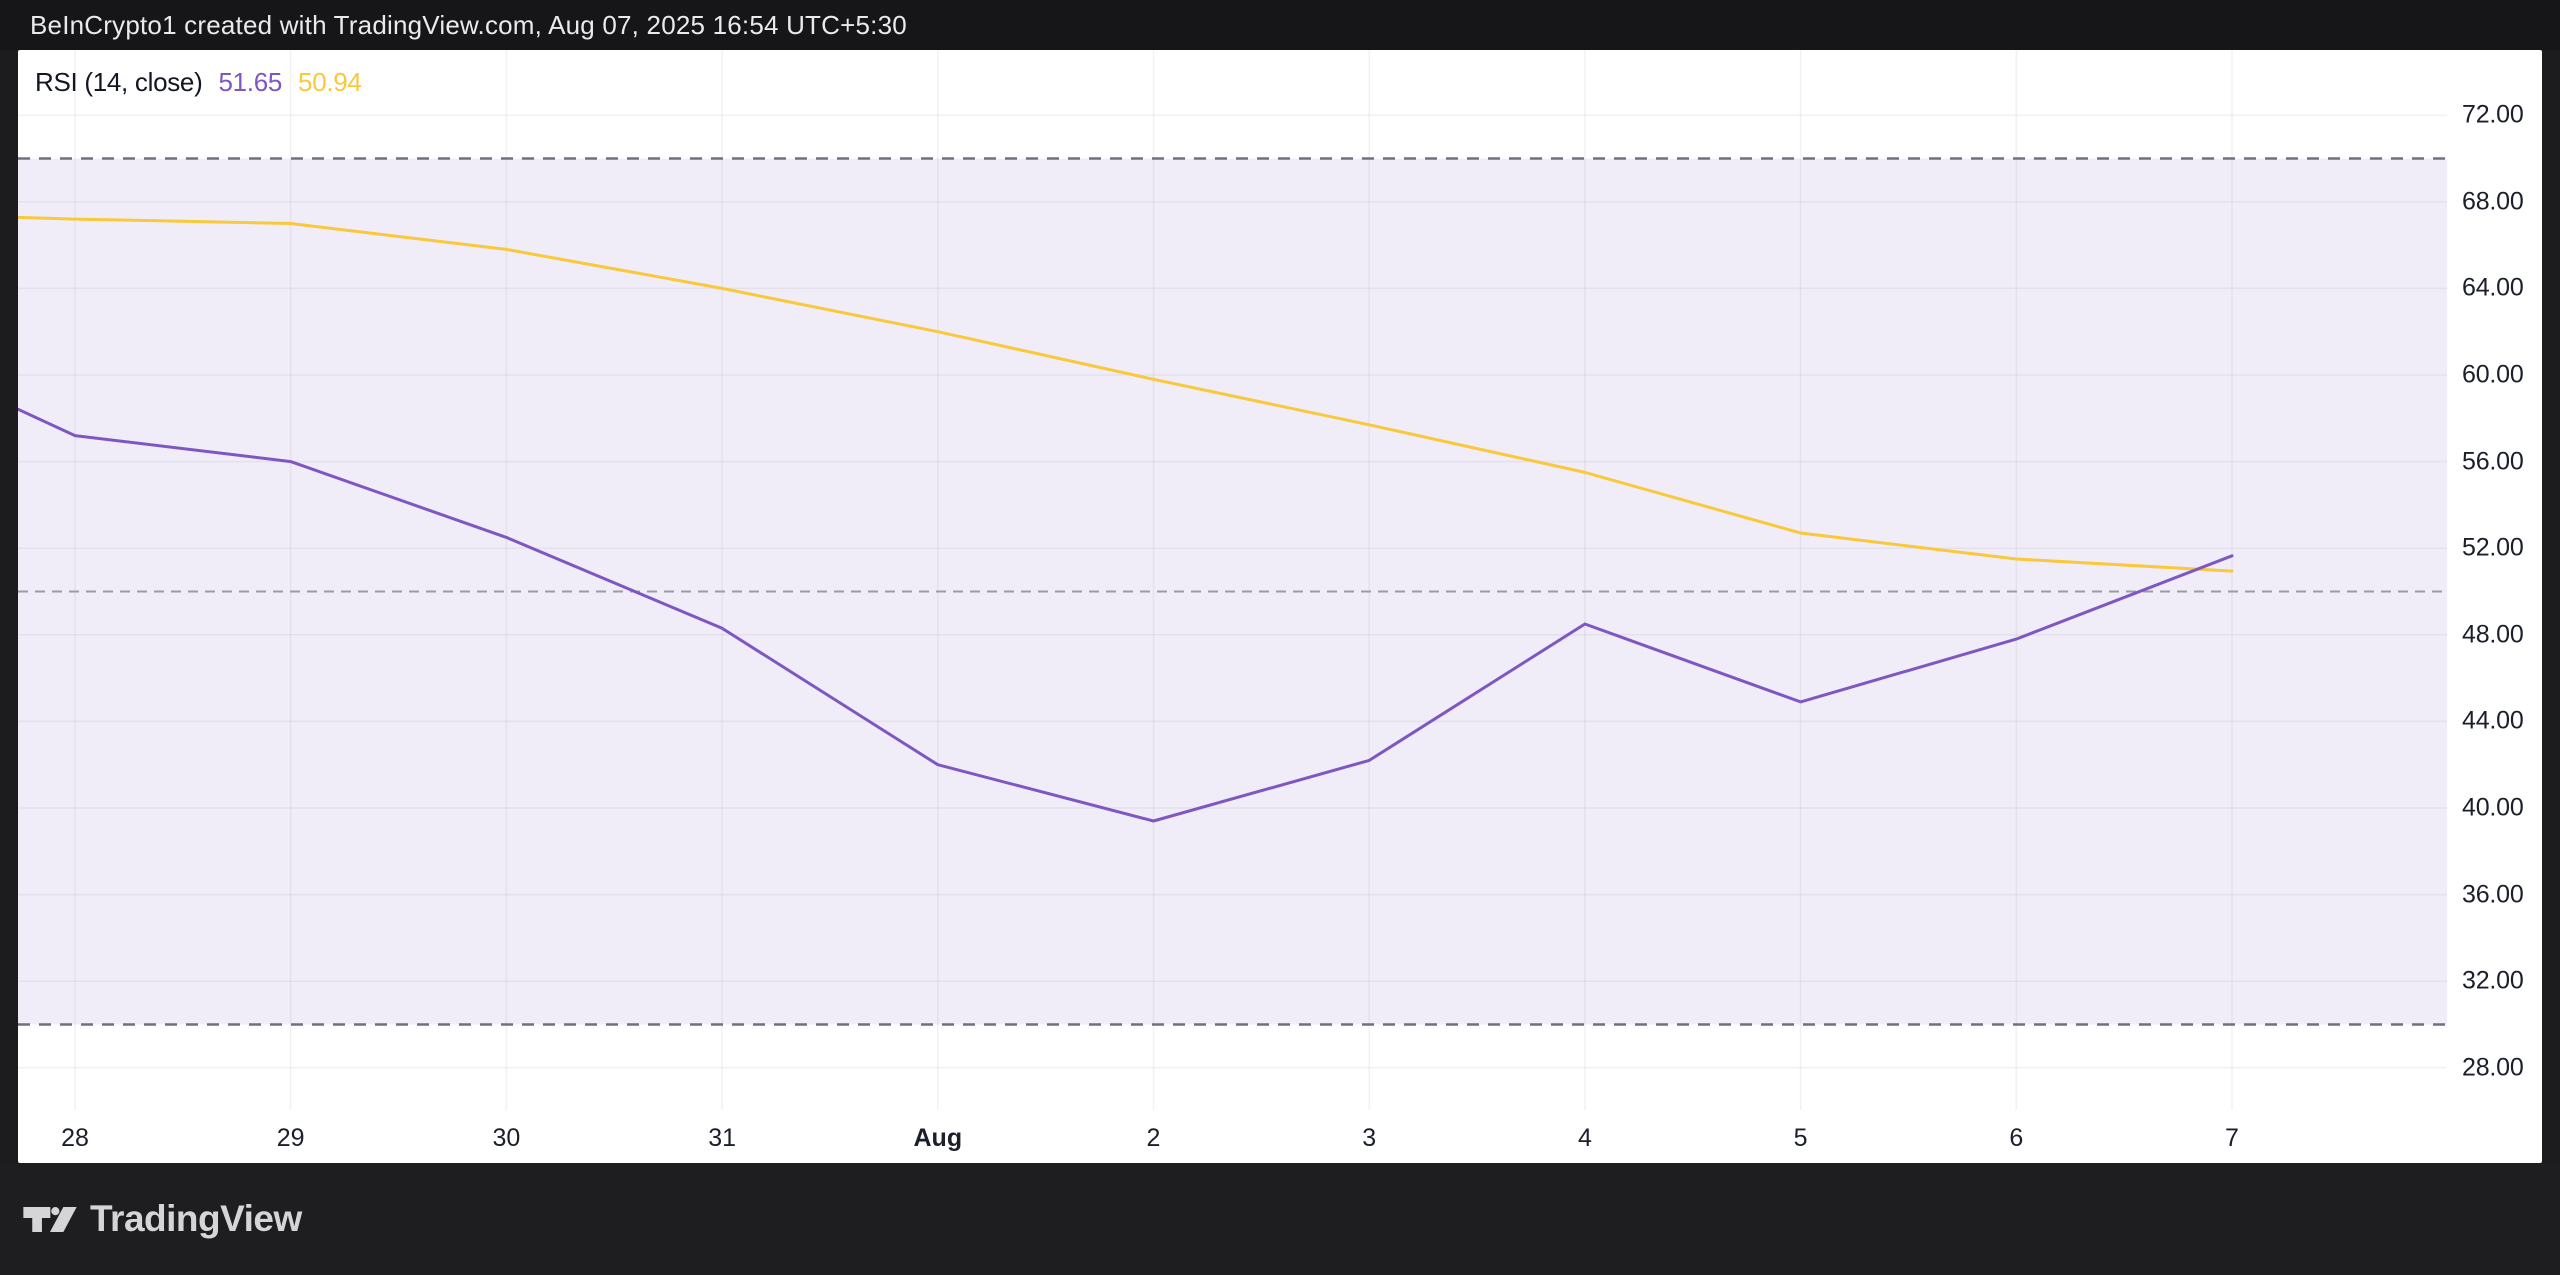  I want to click on x-tick-label: 5, so click(1800, 1138).